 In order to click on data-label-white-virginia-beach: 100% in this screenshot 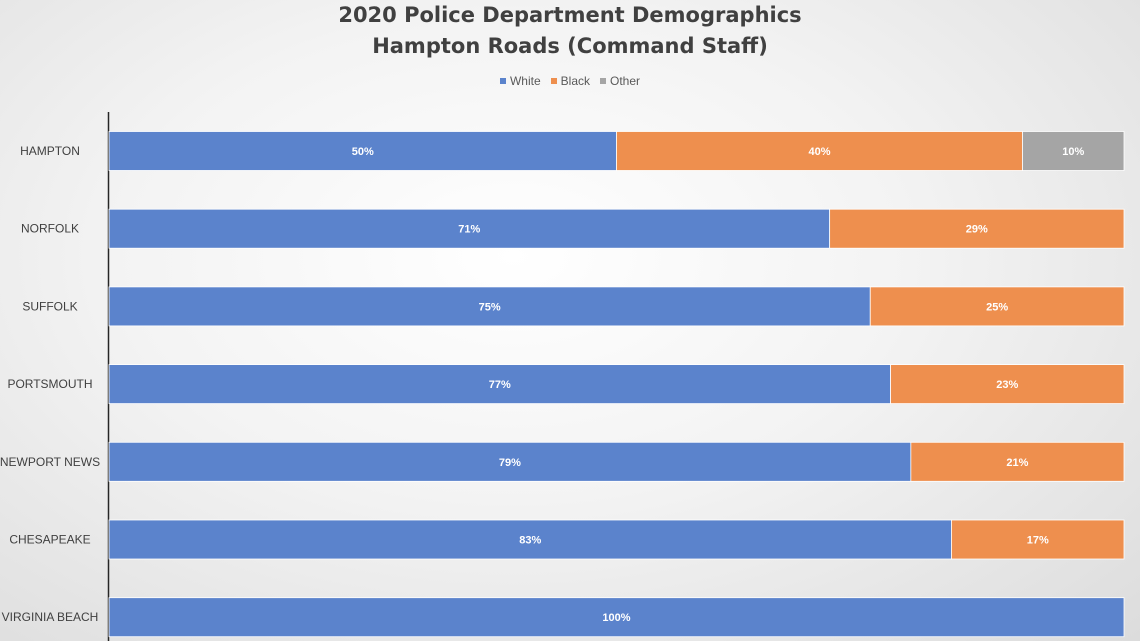, I will do `click(616, 618)`.